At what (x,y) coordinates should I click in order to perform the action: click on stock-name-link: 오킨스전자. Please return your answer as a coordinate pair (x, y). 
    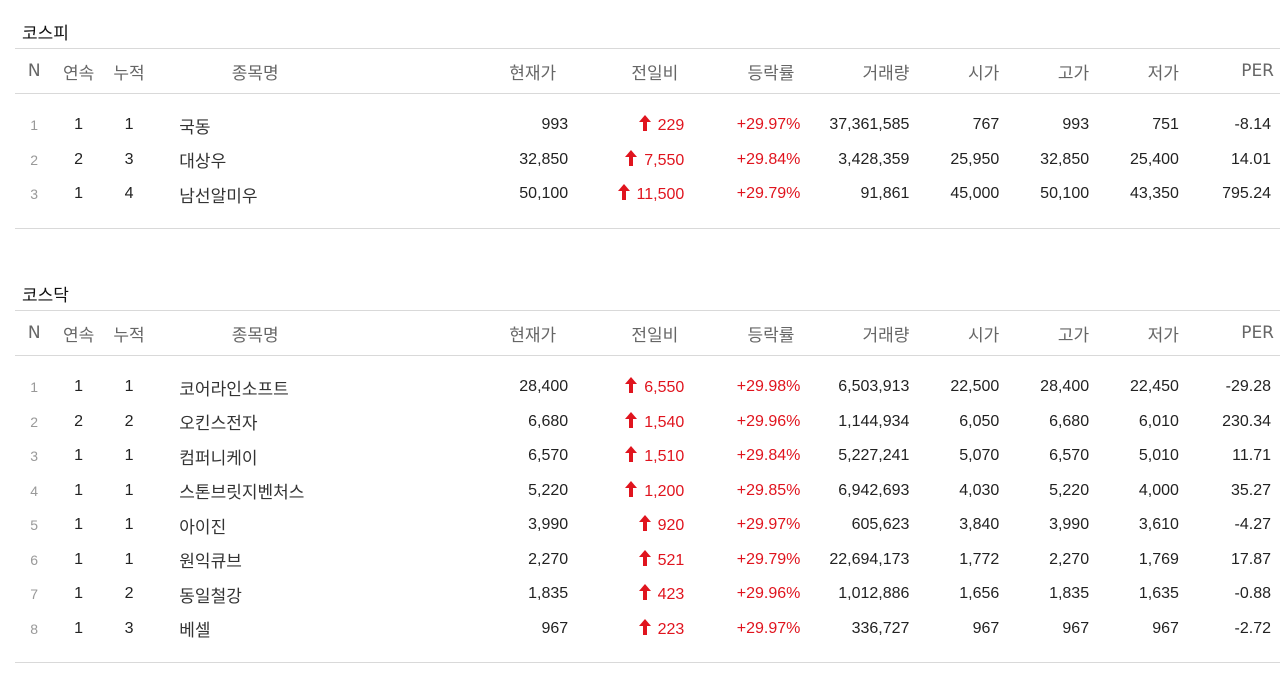
    Looking at the image, I should click on (218, 424).